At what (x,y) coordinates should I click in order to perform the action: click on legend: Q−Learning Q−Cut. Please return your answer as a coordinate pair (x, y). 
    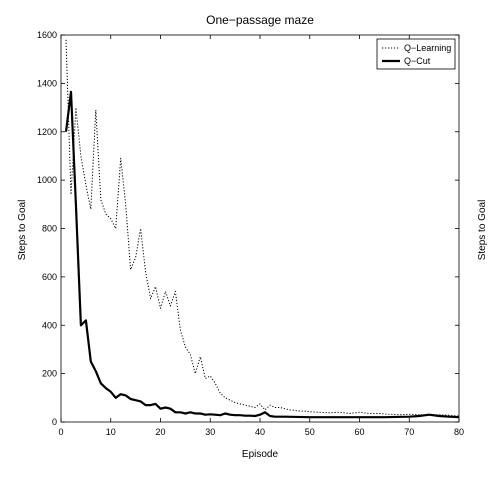
    Looking at the image, I should click on (416, 54).